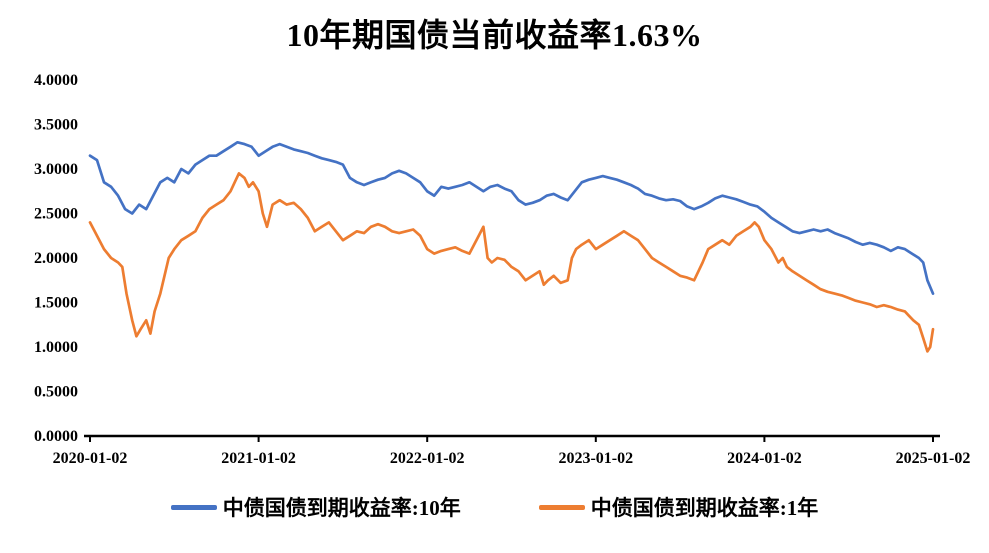 The width and height of the screenshot is (989, 553). Describe the element at coordinates (193, 507) in the screenshot. I see `legend-swatch-10y` at that location.